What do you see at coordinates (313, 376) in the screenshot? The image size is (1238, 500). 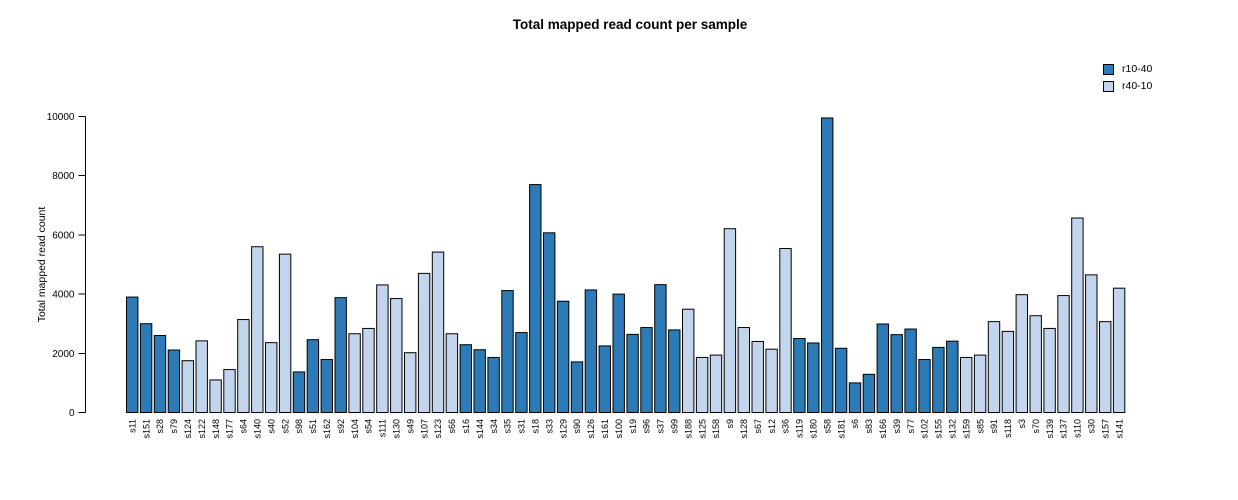 I see `bar-s51` at bounding box center [313, 376].